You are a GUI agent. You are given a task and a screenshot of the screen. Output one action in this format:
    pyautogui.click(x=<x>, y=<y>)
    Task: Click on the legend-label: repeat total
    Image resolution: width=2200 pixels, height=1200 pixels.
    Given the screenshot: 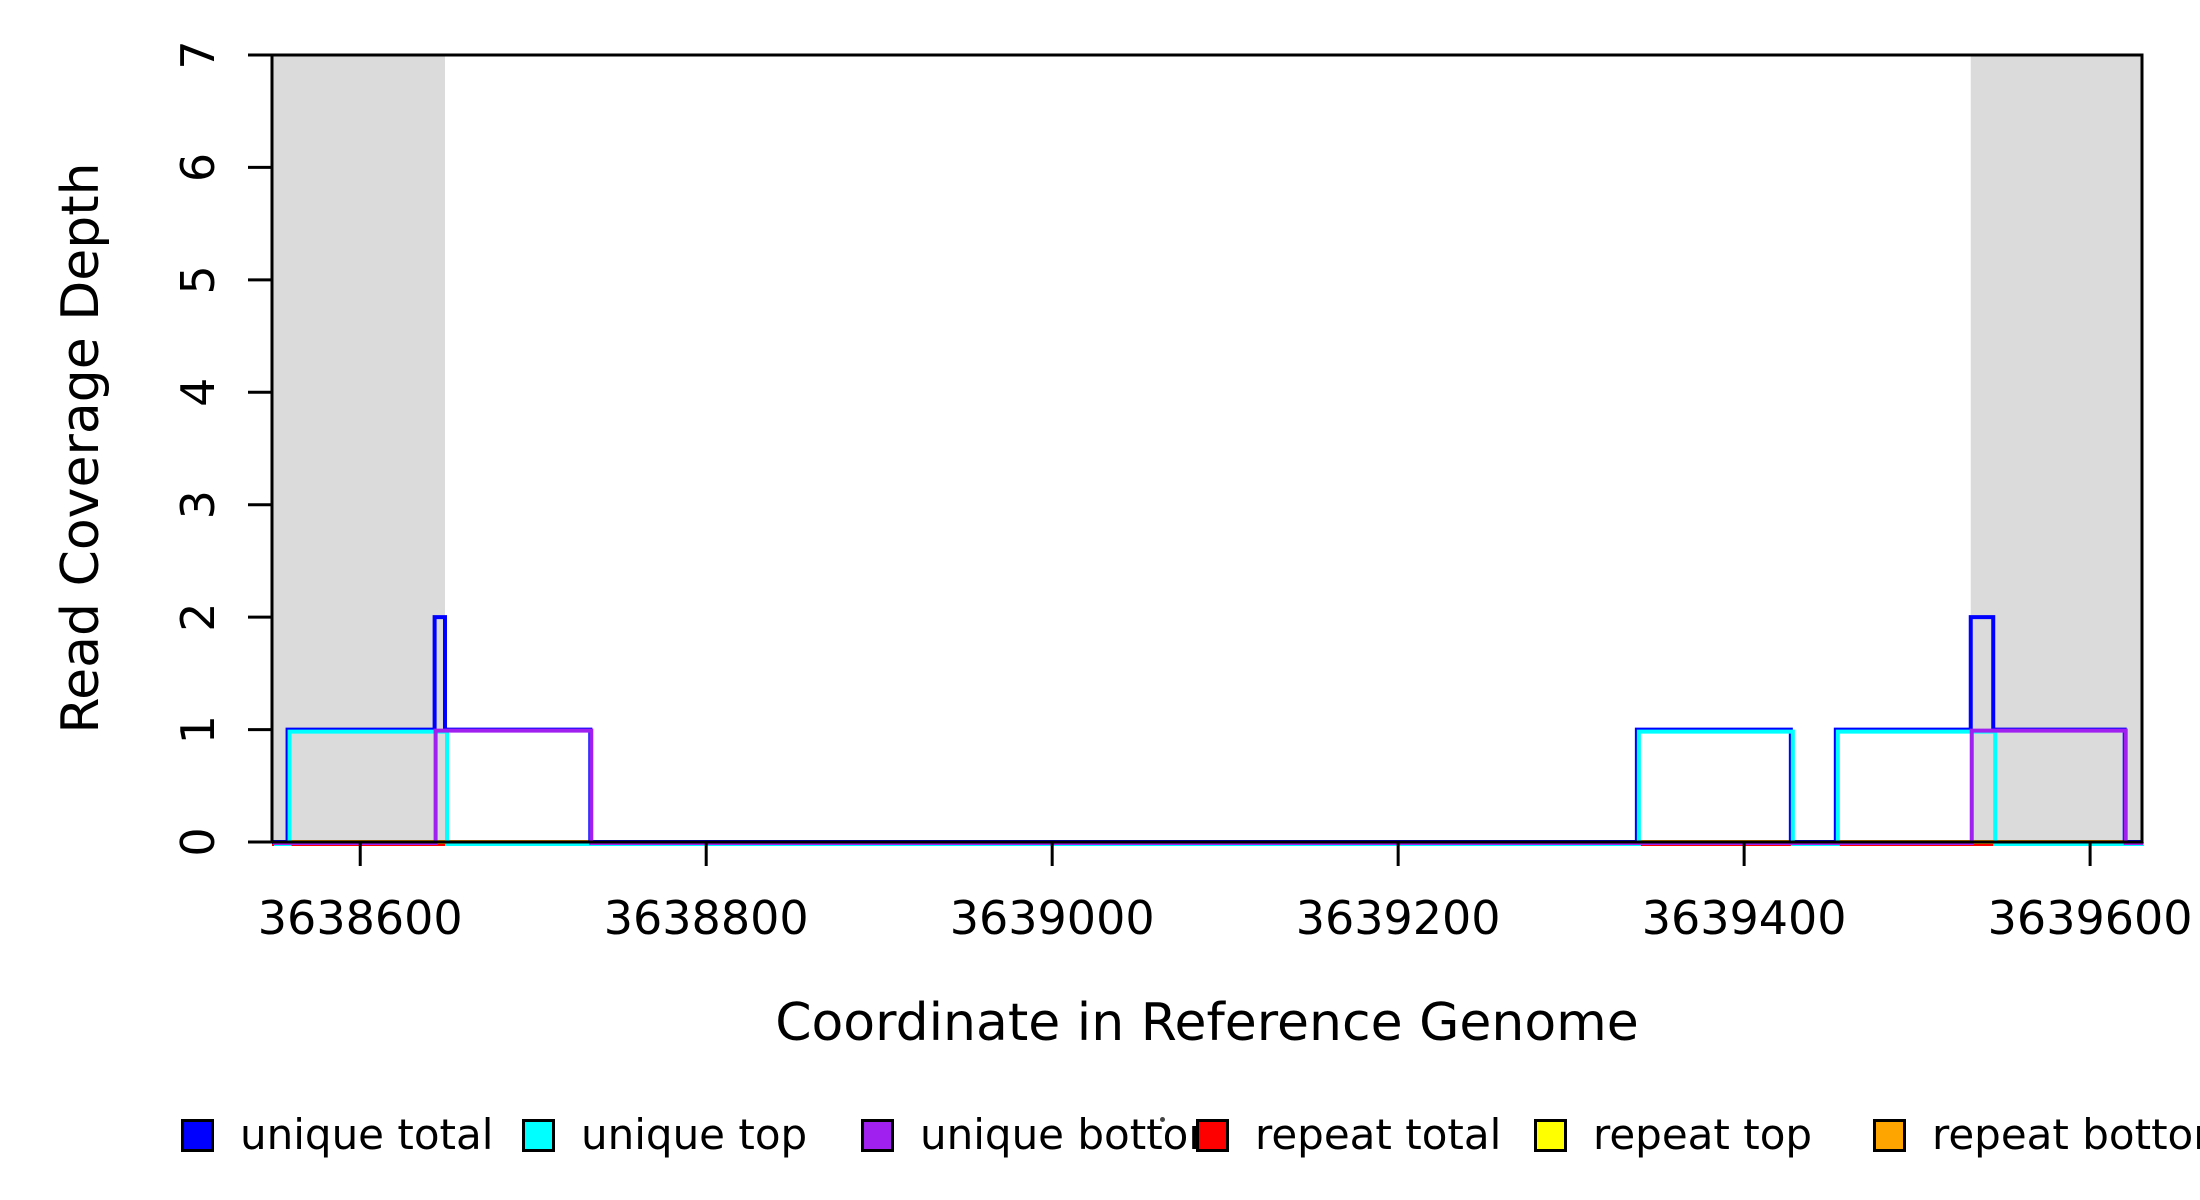 What is the action you would take?
    pyautogui.click(x=1378, y=1134)
    